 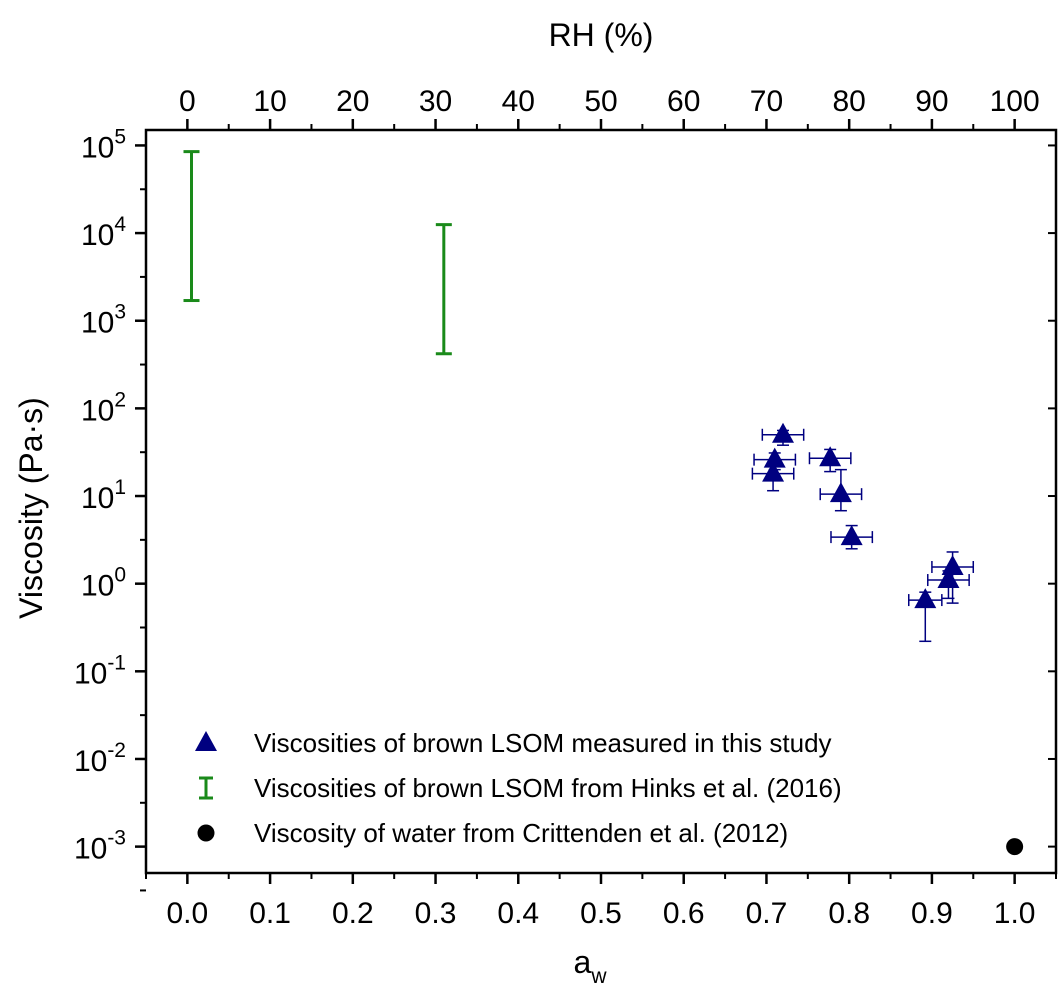 I want to click on bottom-axis-title: aw, so click(x=591, y=966).